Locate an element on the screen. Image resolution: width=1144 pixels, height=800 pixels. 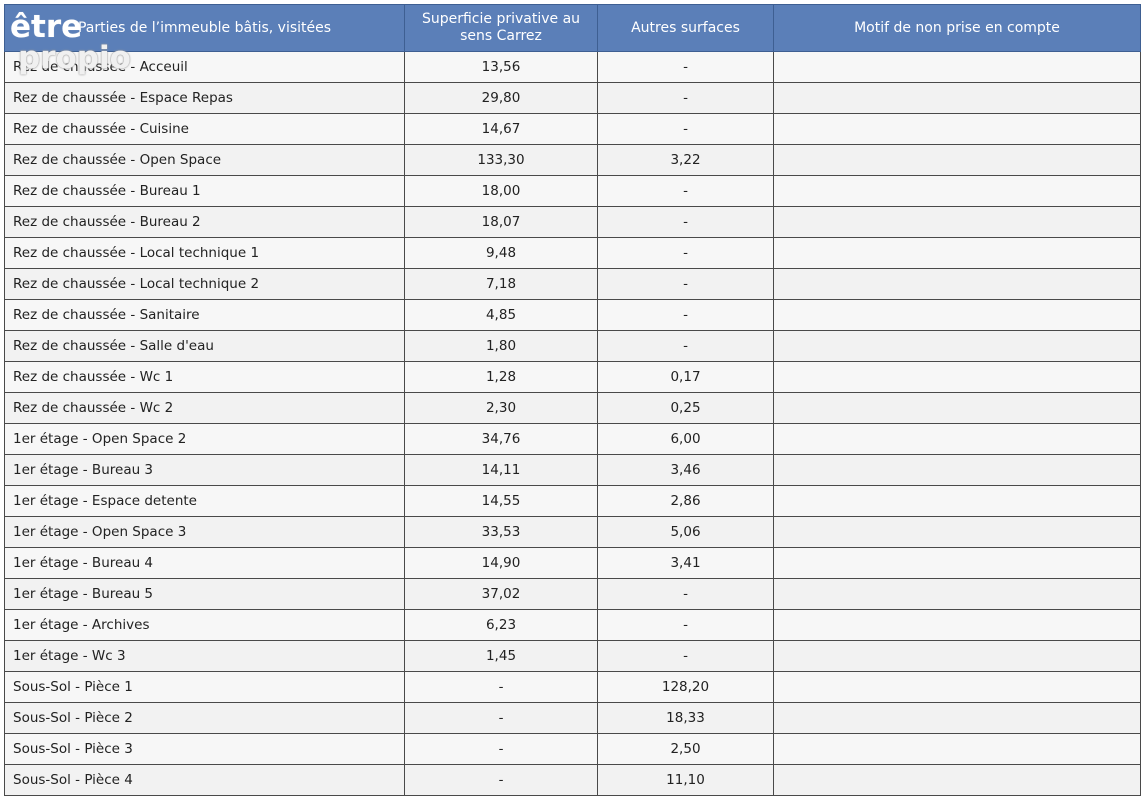
table-row: Rez de chaussée - Cuisine 14,67- is located at coordinates (572, 129).